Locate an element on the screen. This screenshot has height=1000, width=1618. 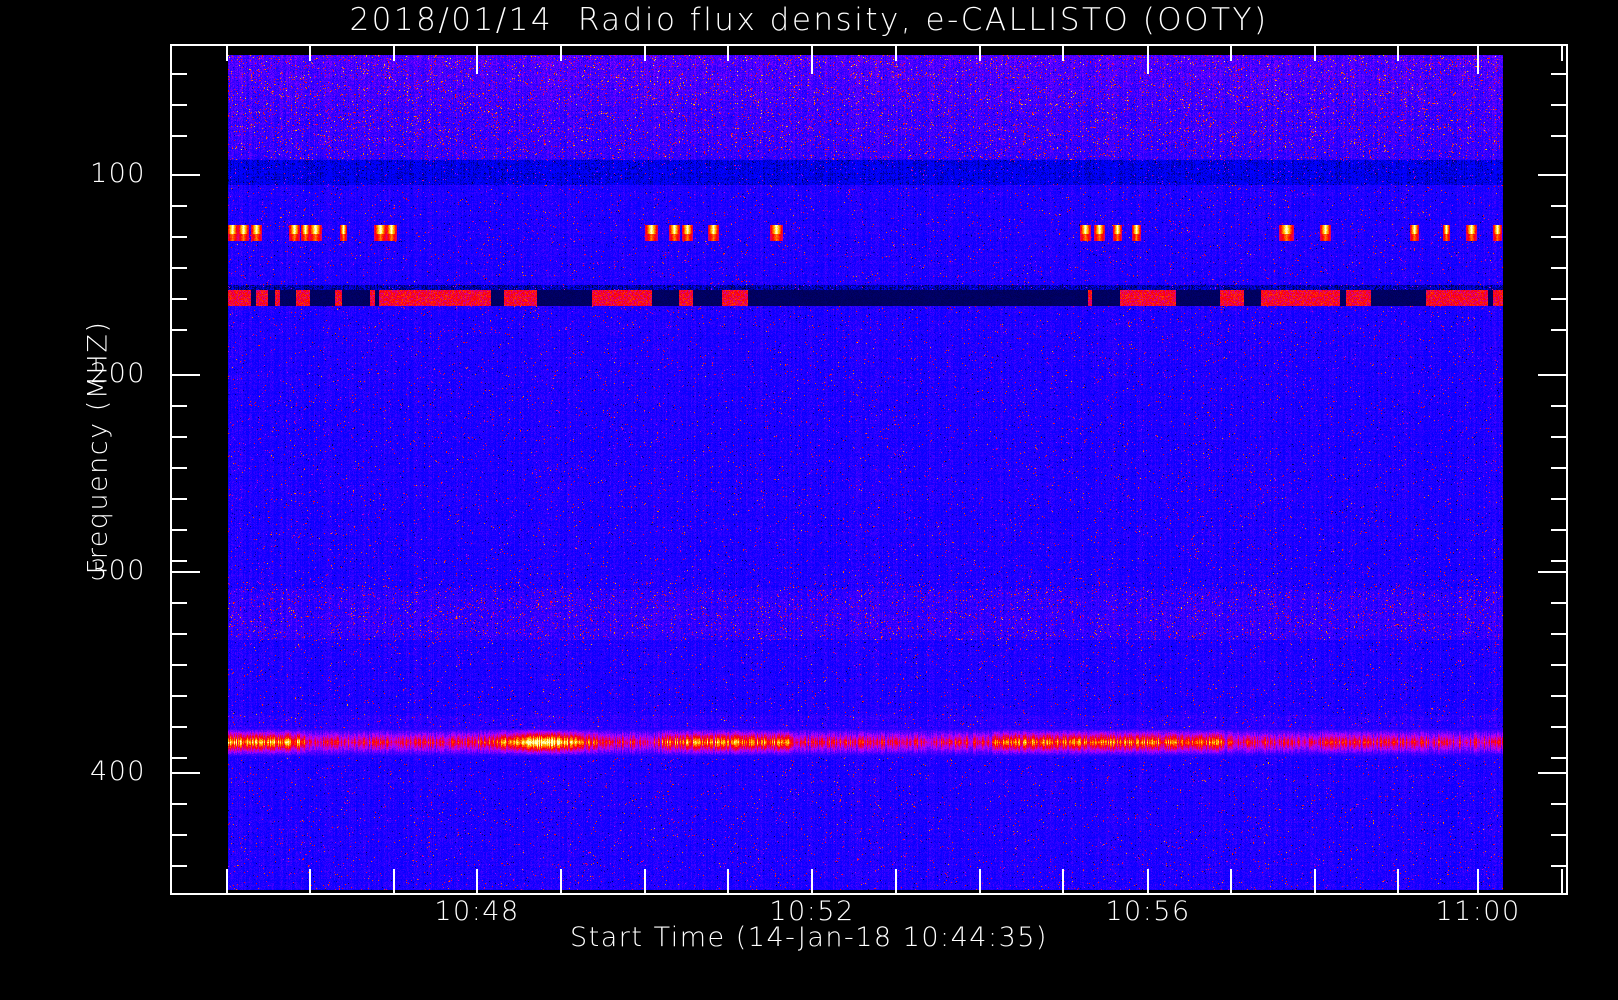
y-tick-label: 400 is located at coordinates (117, 771).